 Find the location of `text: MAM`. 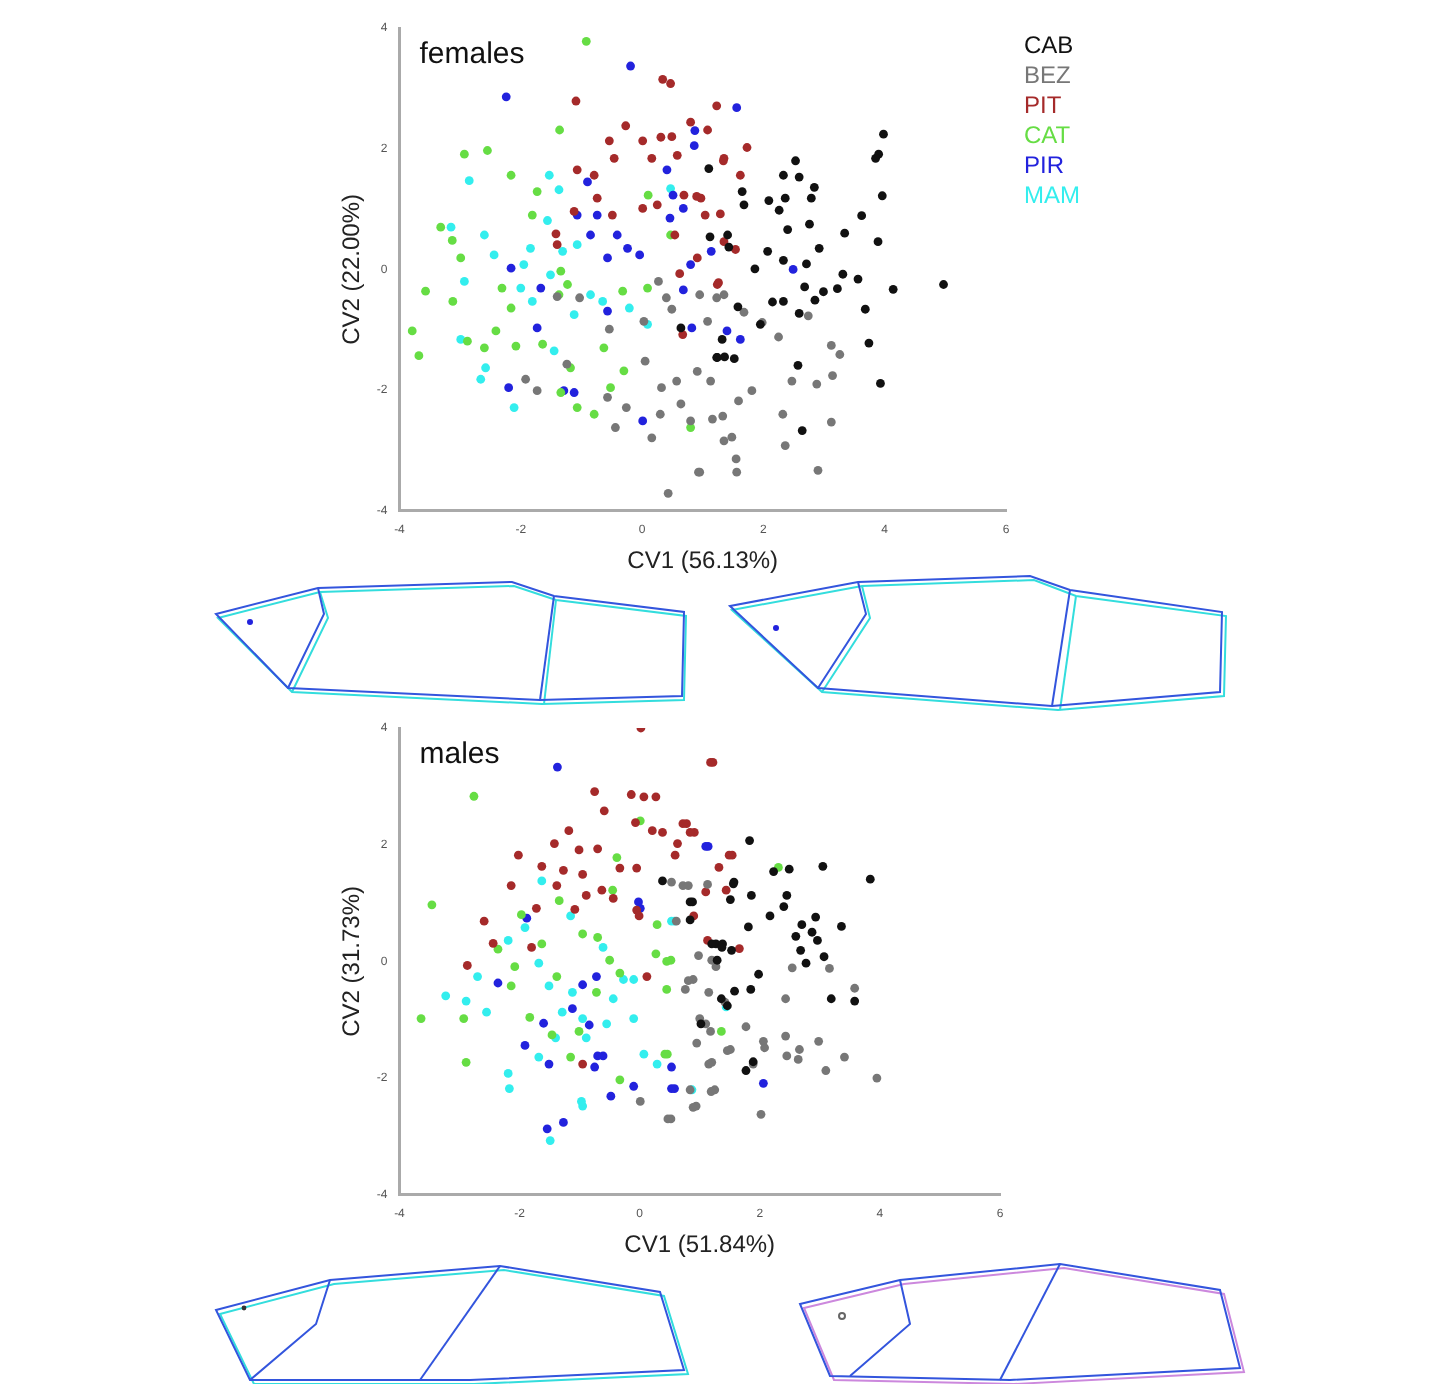

text: MAM is located at coordinates (1052, 194).